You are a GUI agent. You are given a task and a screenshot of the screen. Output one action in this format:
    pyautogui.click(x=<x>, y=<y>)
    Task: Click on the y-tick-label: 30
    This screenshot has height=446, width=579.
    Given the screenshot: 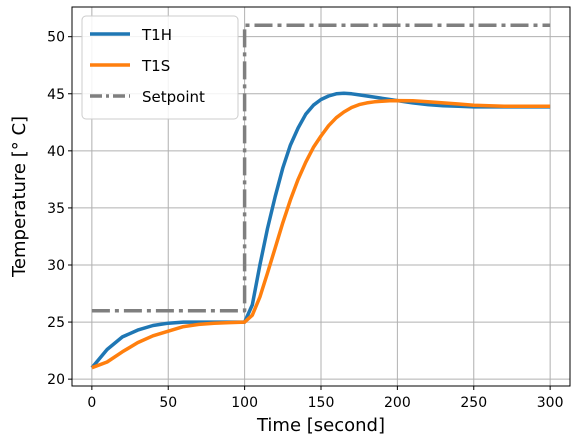 What is the action you would take?
    pyautogui.click(x=56, y=266)
    